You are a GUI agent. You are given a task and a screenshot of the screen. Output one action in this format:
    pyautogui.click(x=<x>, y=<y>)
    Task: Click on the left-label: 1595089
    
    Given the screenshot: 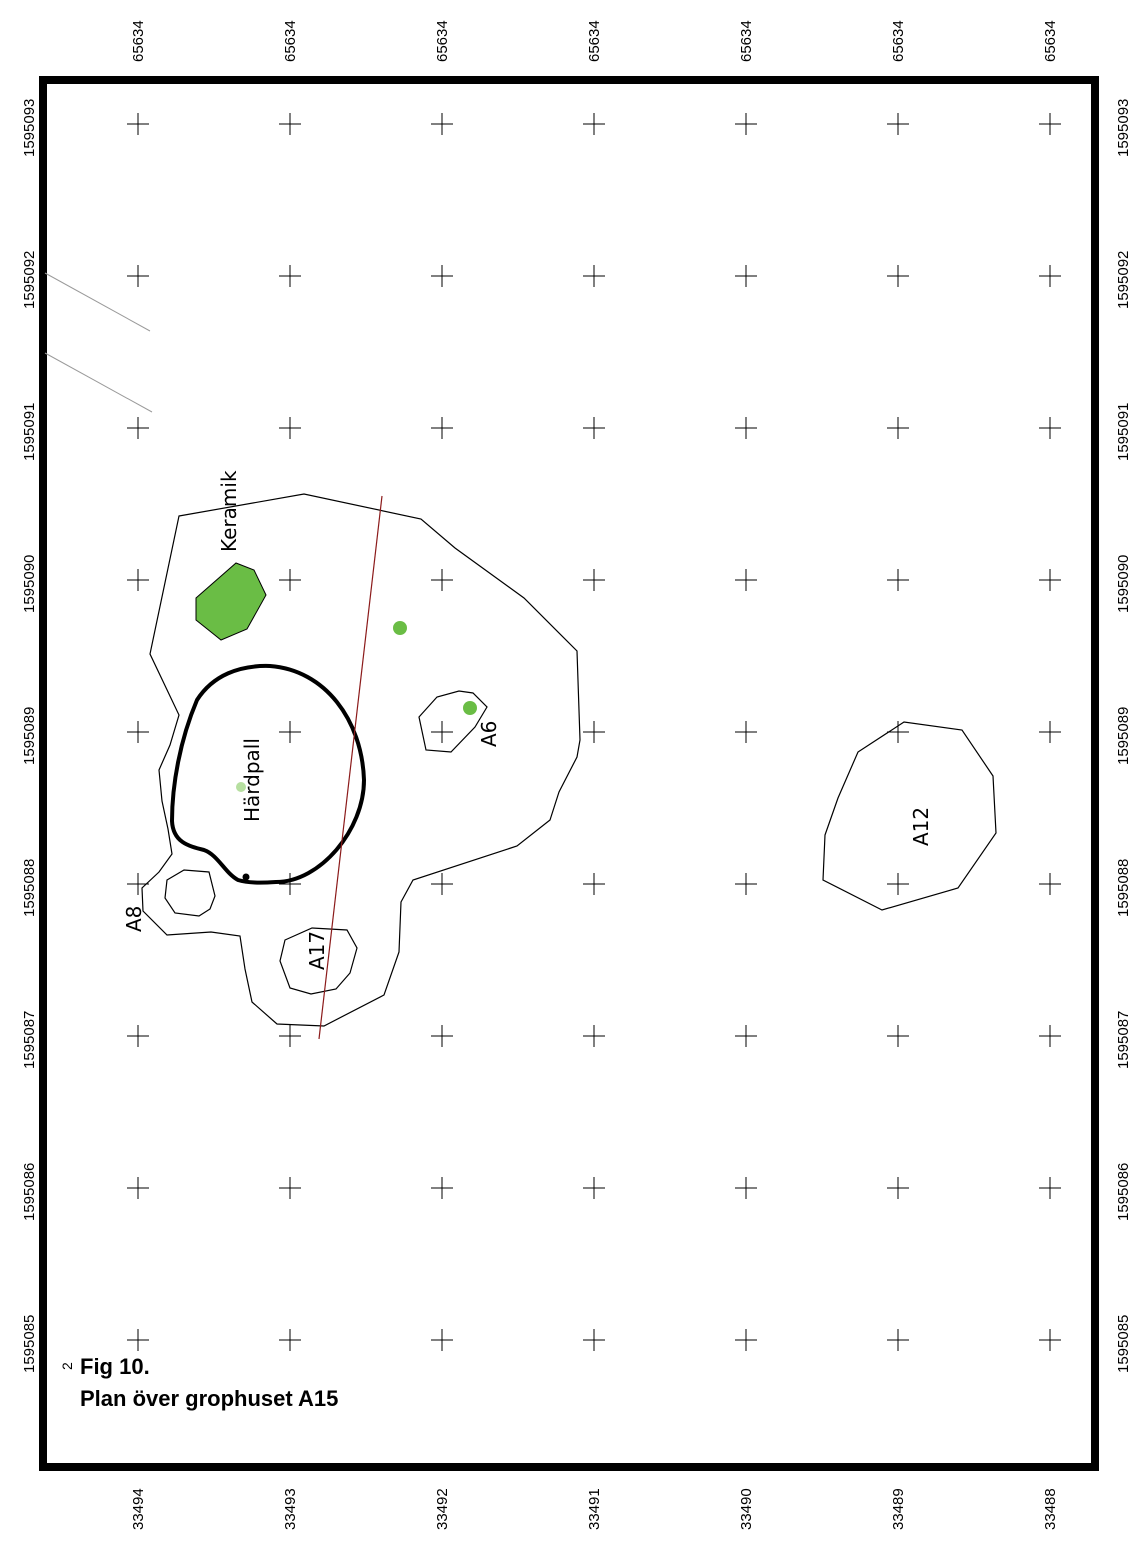 What is the action you would take?
    pyautogui.click(x=29, y=736)
    